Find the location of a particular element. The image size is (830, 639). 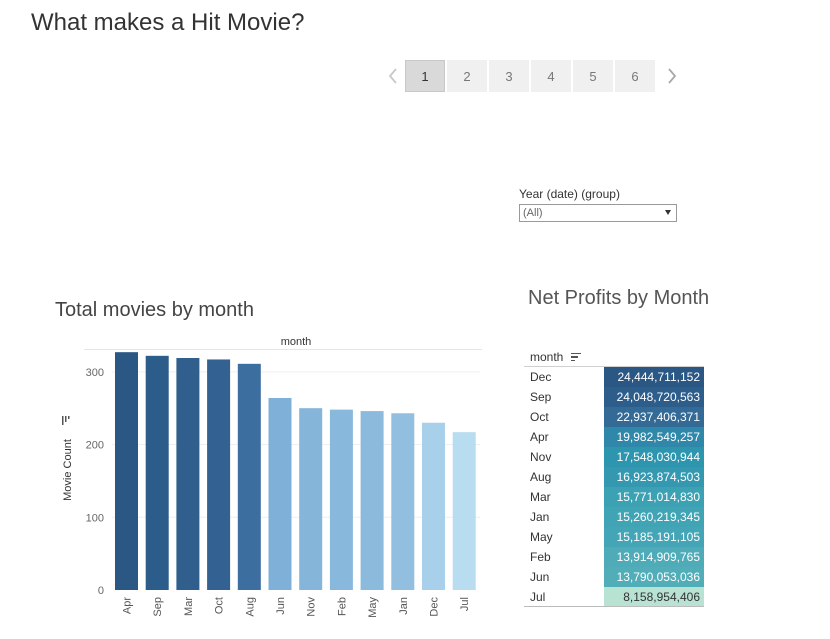

page-button-3: 3 is located at coordinates (509, 76).